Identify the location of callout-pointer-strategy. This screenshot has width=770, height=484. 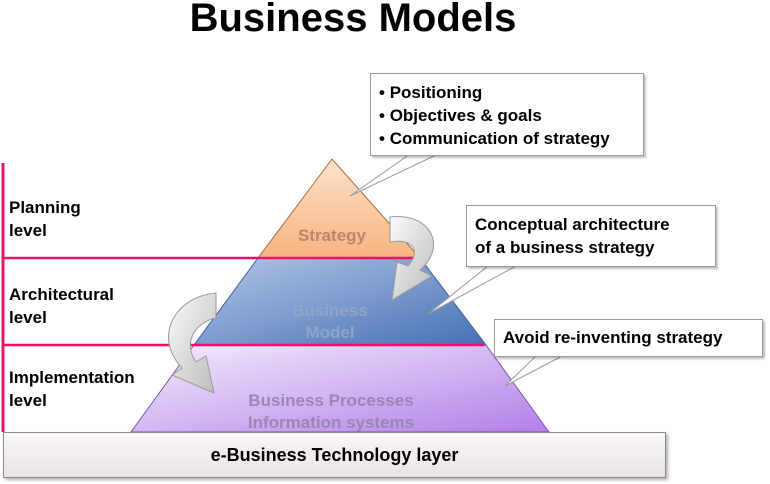
(394, 175).